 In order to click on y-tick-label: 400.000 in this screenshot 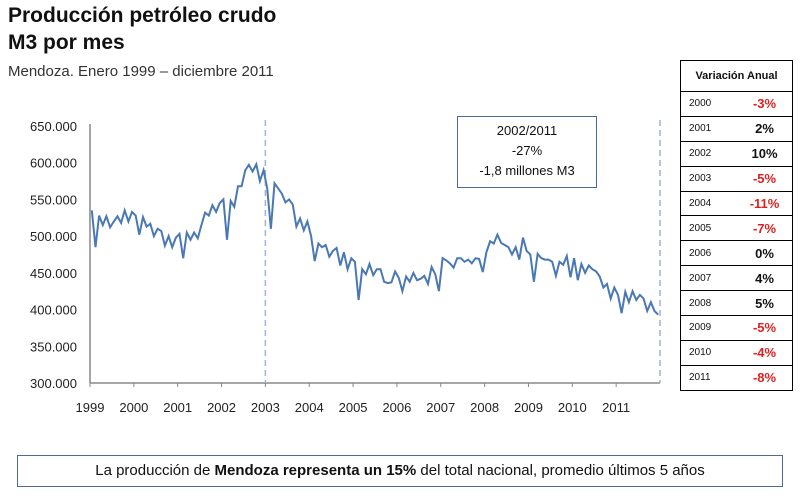, I will do `click(53, 310)`.